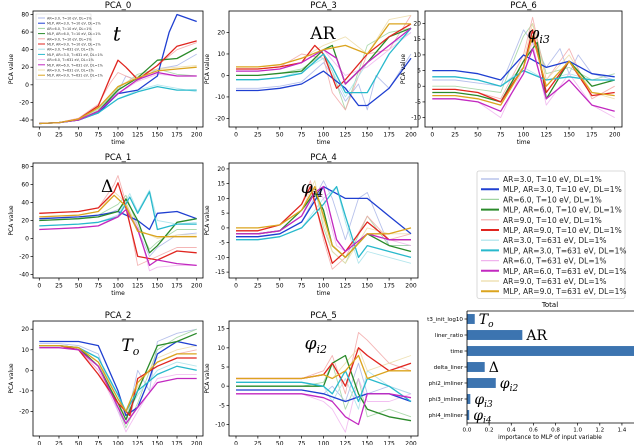 The image size is (634, 445). Describe the element at coordinates (564, 291) in the screenshot. I see `legend-label: MLP, AR=9.0, T=631 eV, DL=1%` at that location.